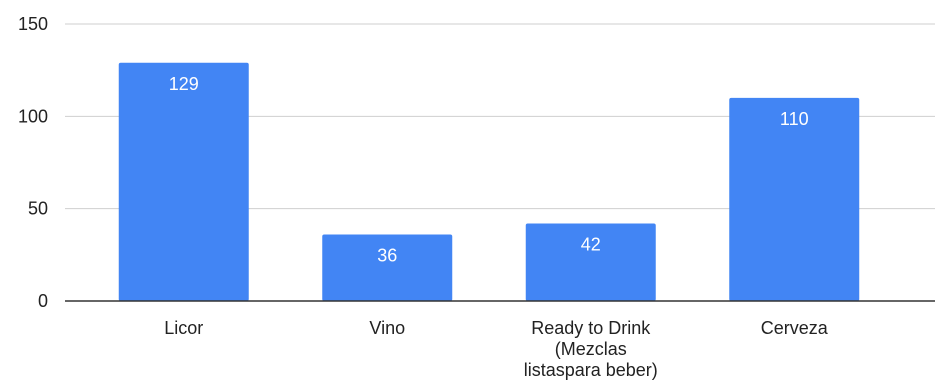  What do you see at coordinates (33, 24) in the screenshot?
I see `y-tick-label-150: 150` at bounding box center [33, 24].